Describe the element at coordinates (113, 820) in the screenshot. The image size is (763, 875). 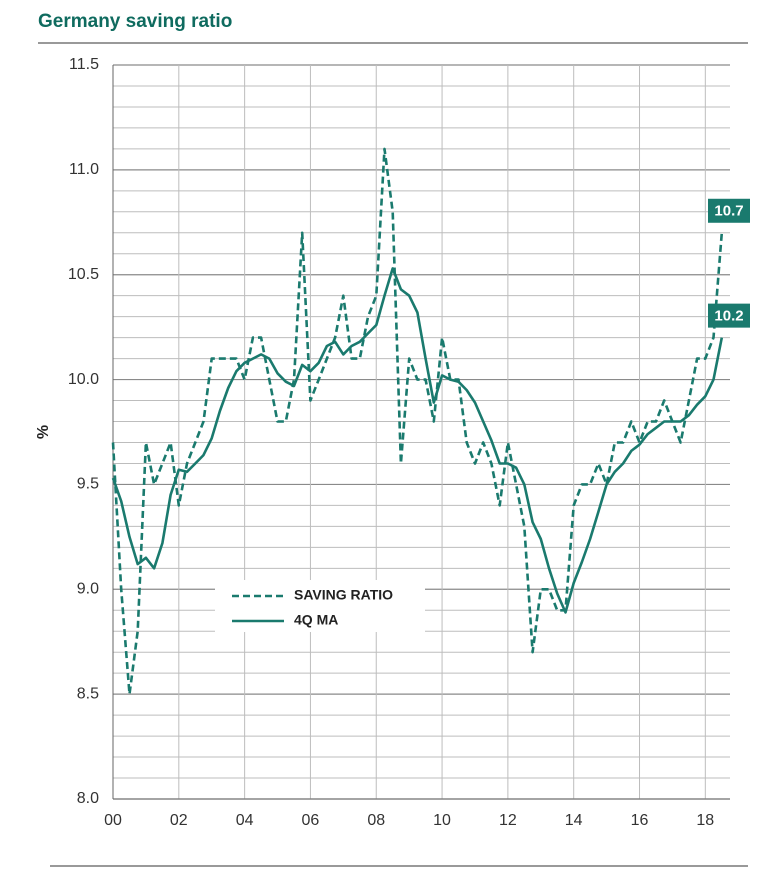
I see `x-tick-label: 00` at that location.